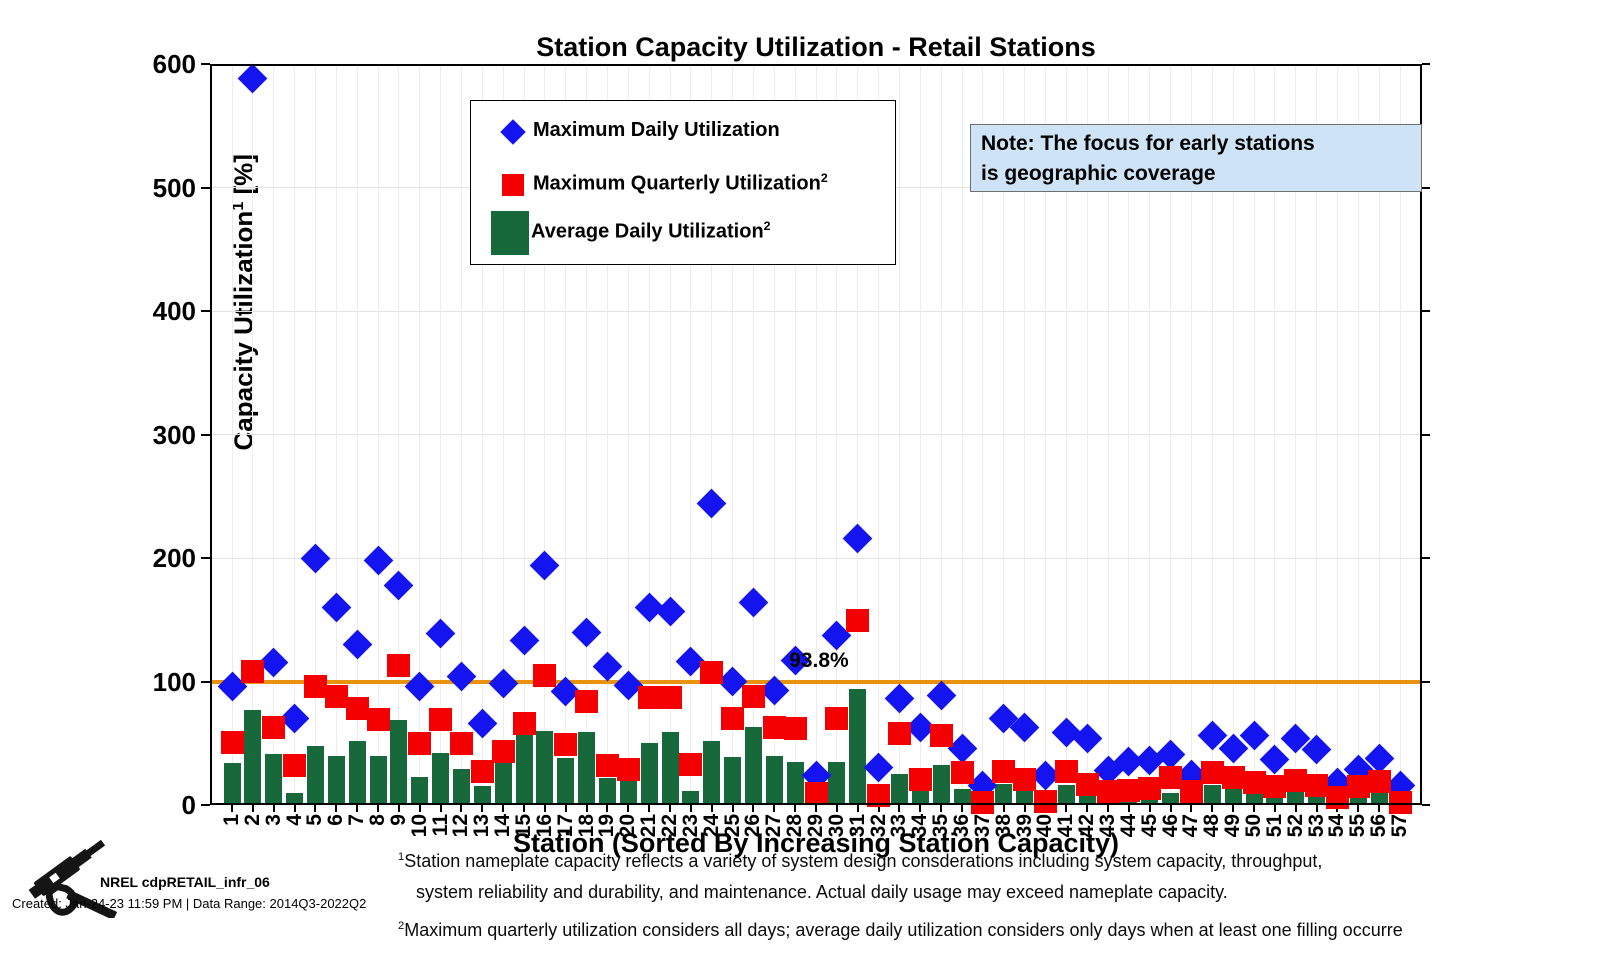 The width and height of the screenshot is (1600, 960). I want to click on x-tick-label-station-52: 52, so click(1295, 826).